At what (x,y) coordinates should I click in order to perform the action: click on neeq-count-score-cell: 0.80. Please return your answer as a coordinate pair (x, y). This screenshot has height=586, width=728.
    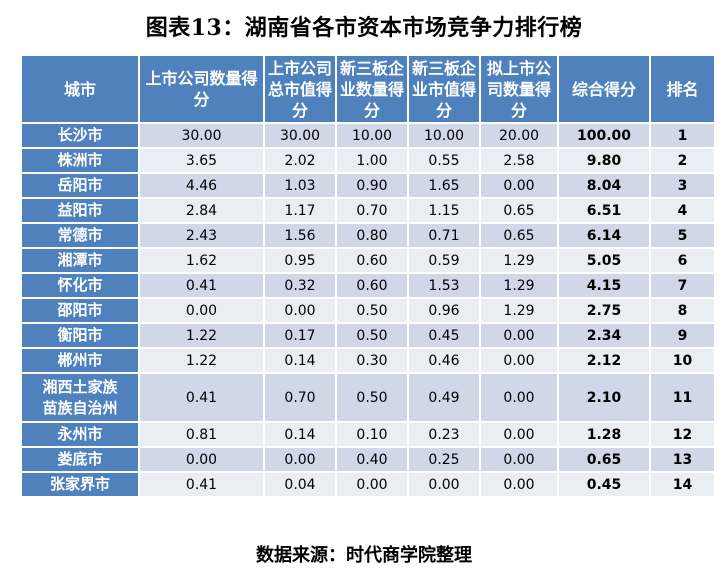
    Looking at the image, I should click on (372, 235).